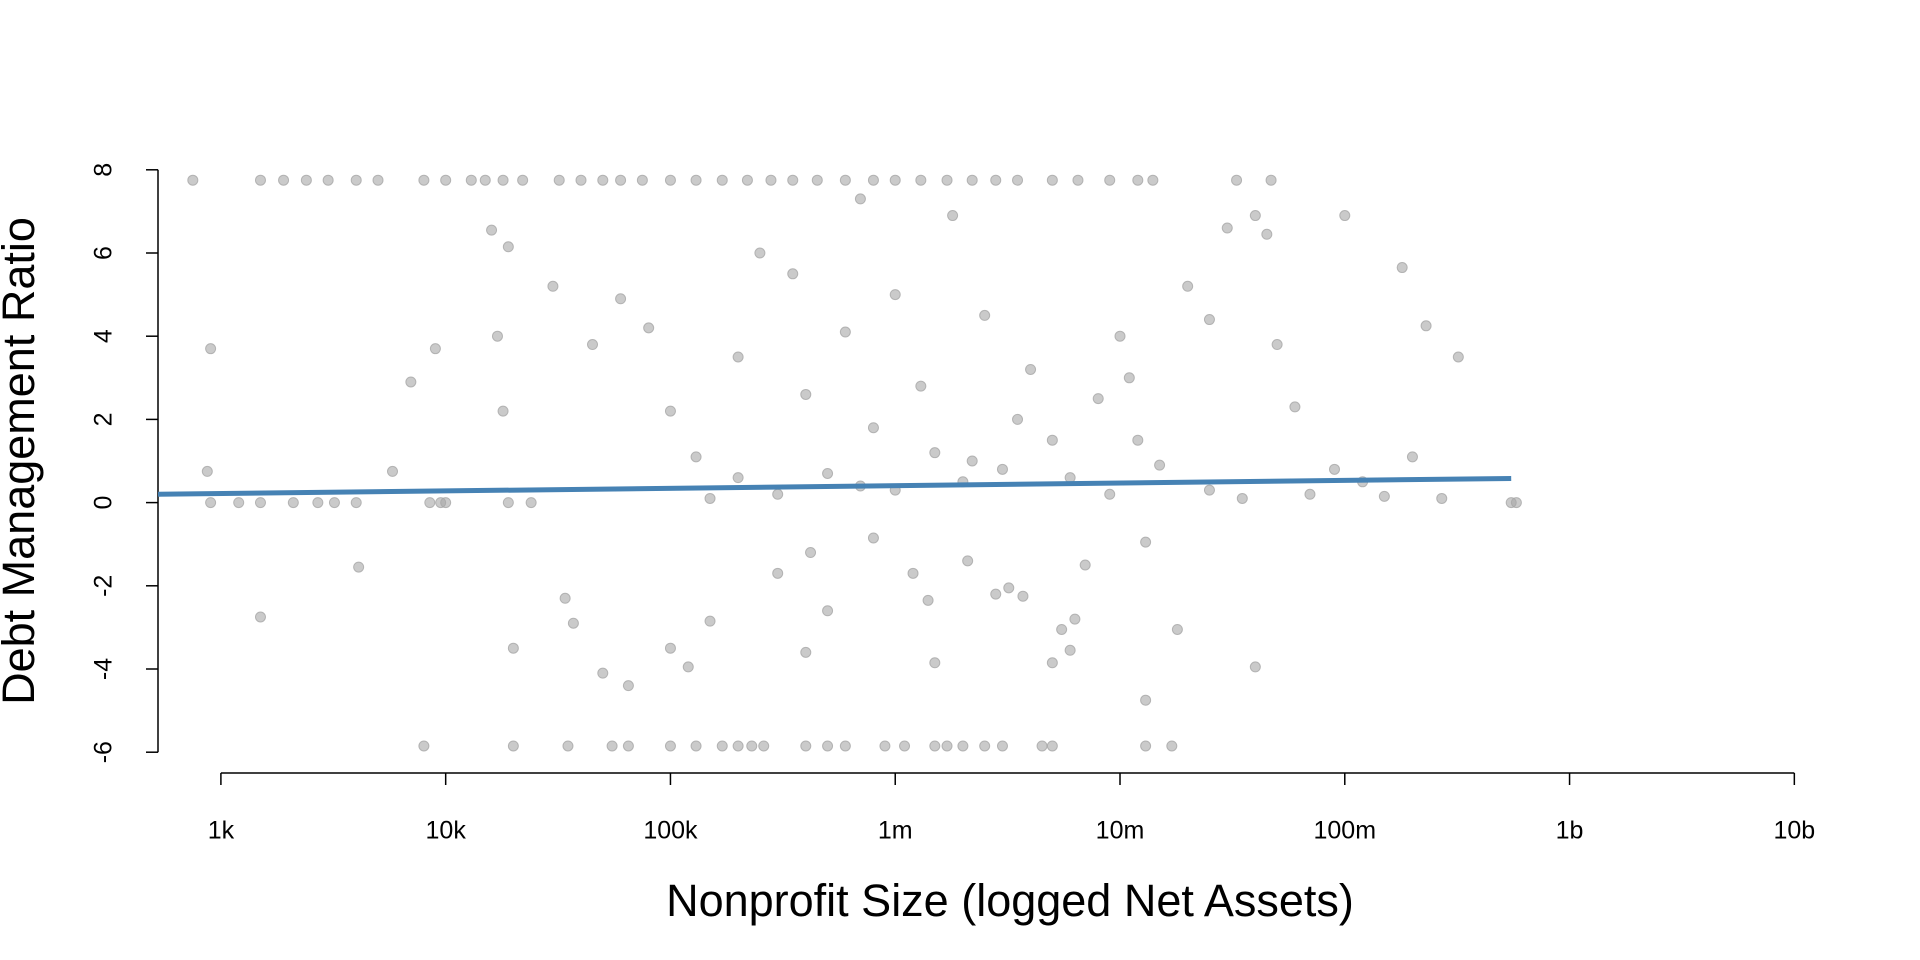 The width and height of the screenshot is (1920, 960). What do you see at coordinates (895, 831) in the screenshot?
I see `x-tick-label: 1m` at bounding box center [895, 831].